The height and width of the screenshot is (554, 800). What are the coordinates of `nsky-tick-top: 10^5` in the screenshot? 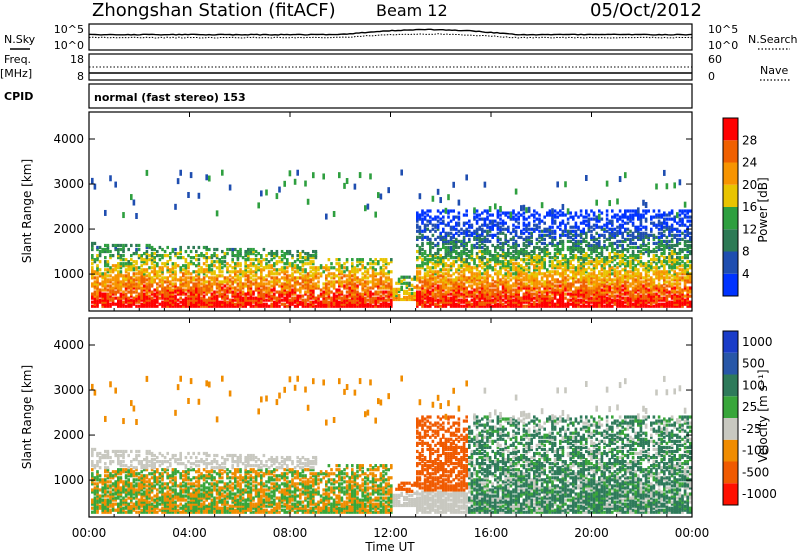 It's located at (69, 29).